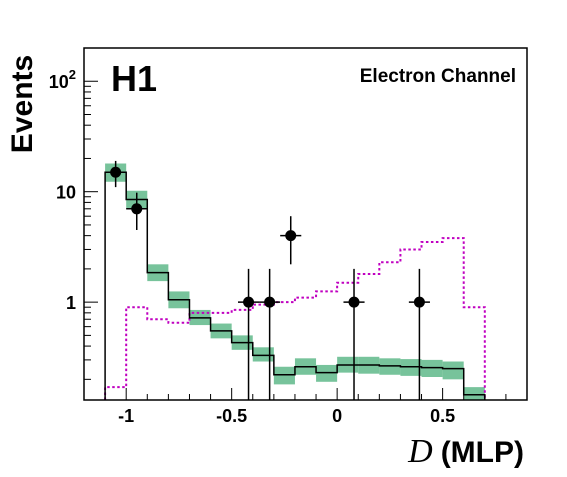 This screenshot has height=477, width=567. What do you see at coordinates (22, 104) in the screenshot?
I see `y-axis-title: Events` at bounding box center [22, 104].